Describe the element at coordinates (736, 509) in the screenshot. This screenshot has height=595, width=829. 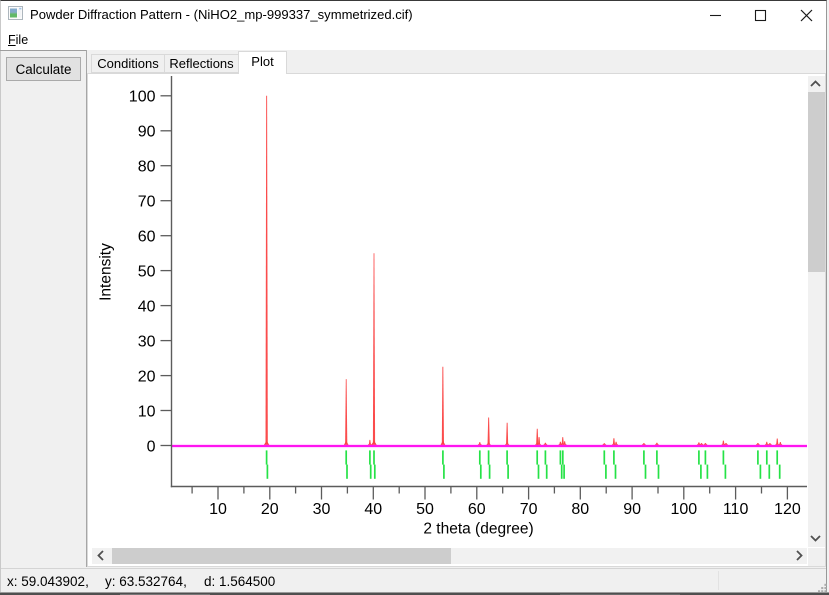
I see `svg-text: 110` at that location.